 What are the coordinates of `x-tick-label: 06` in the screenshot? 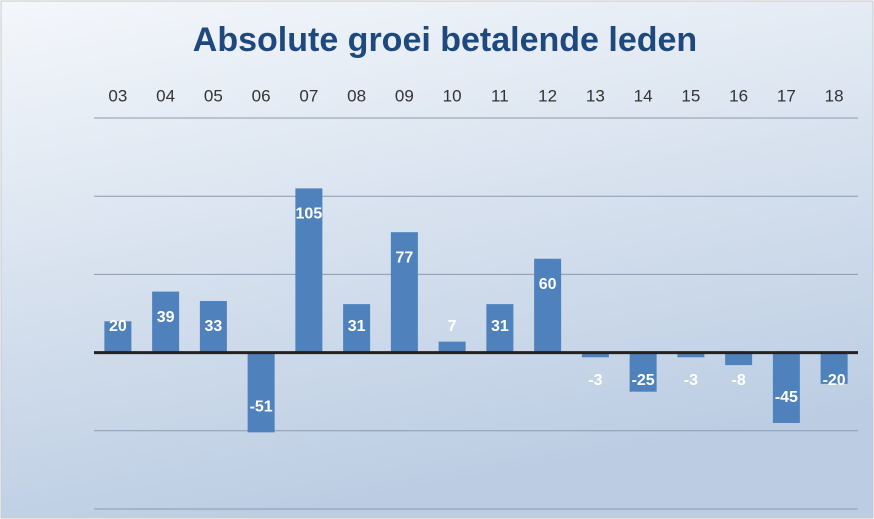 It's located at (261, 95).